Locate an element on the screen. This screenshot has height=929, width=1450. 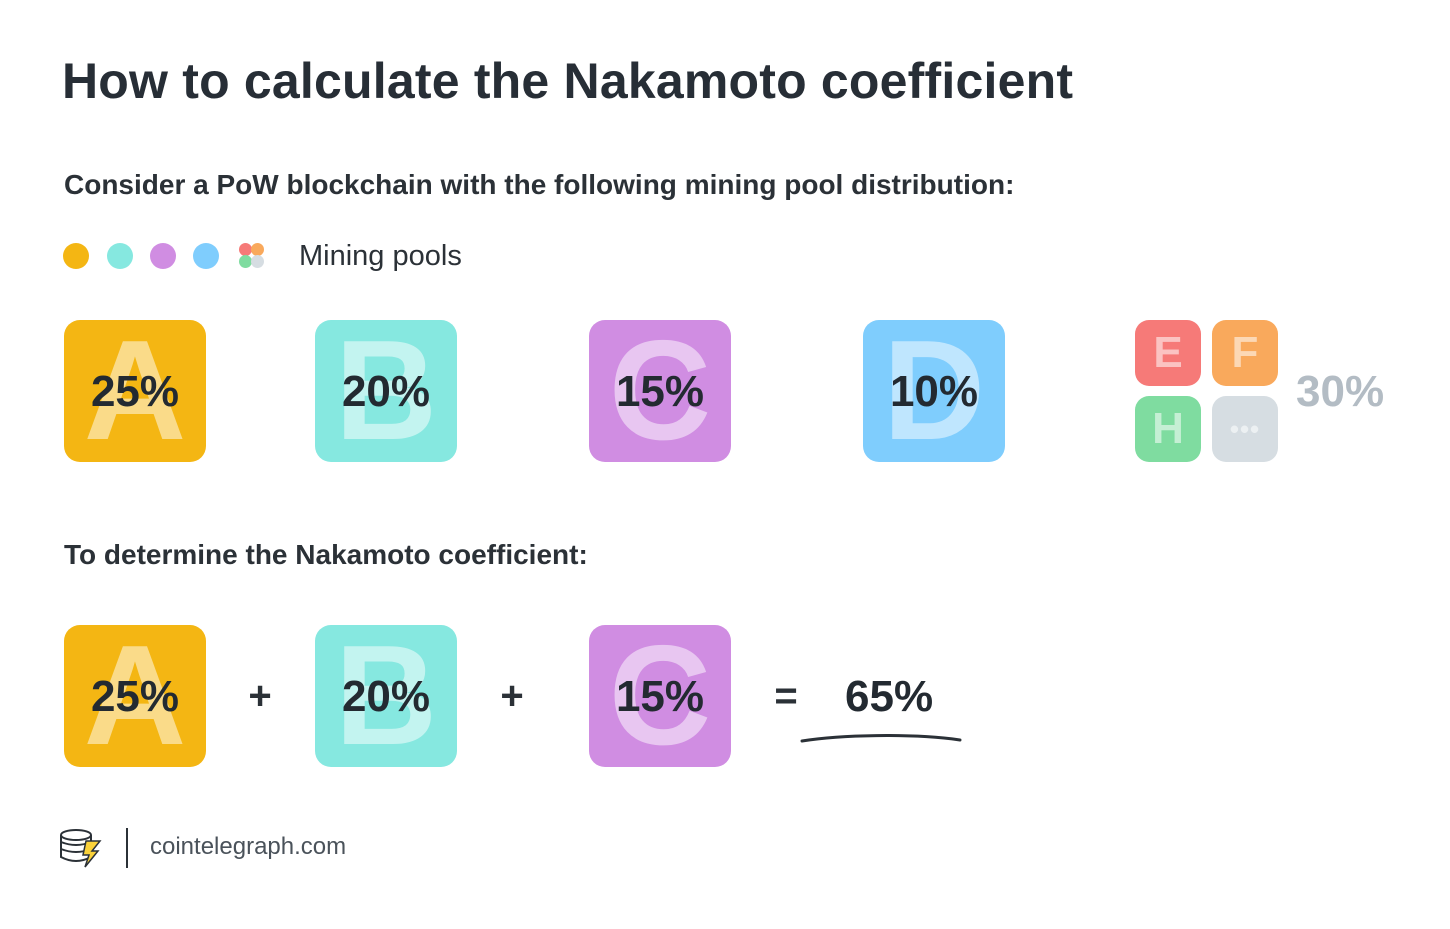
pool-tile-e: E is located at coordinates (1168, 353).